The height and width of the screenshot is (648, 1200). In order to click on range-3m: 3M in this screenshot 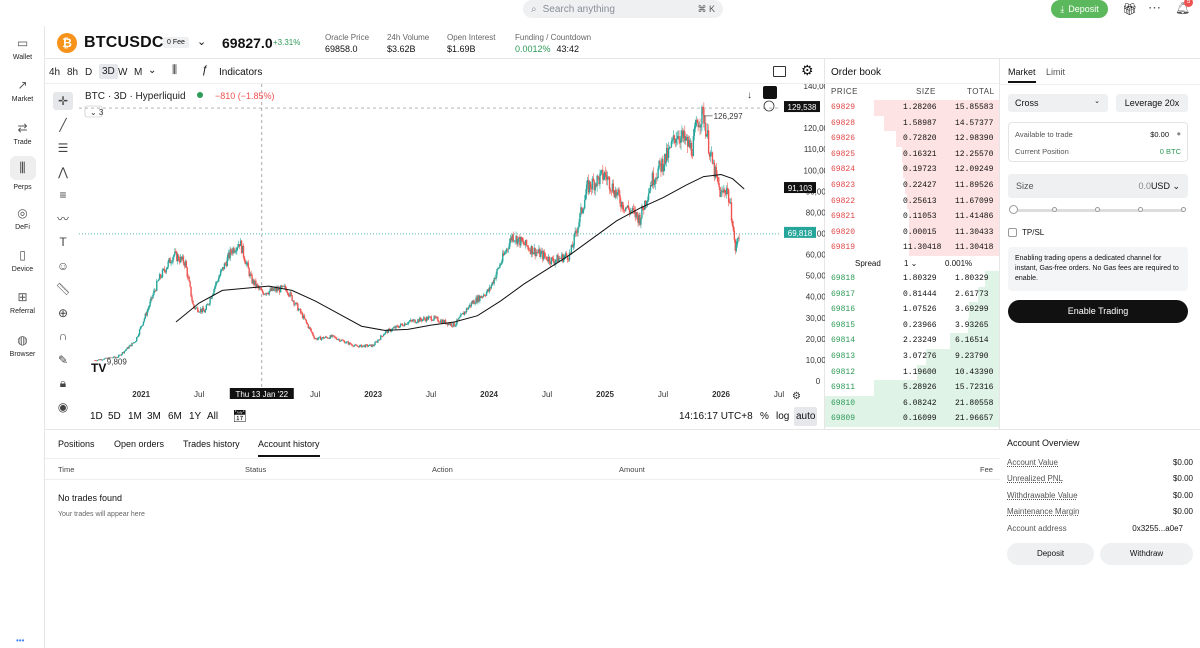, I will do `click(154, 416)`.